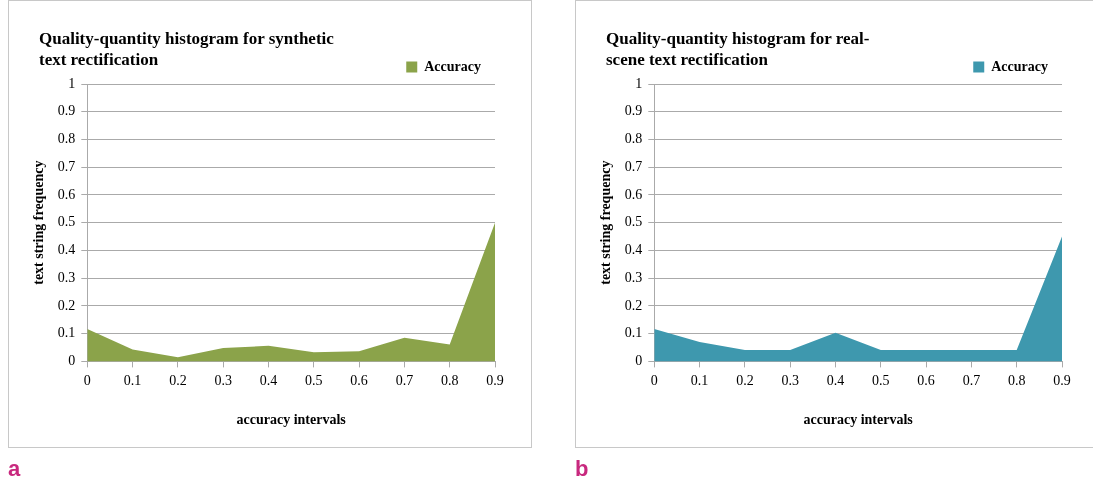 The image size is (1093, 481). I want to click on chart-title: Quality-quantity histogram for synthetic text rectification, so click(187, 49).